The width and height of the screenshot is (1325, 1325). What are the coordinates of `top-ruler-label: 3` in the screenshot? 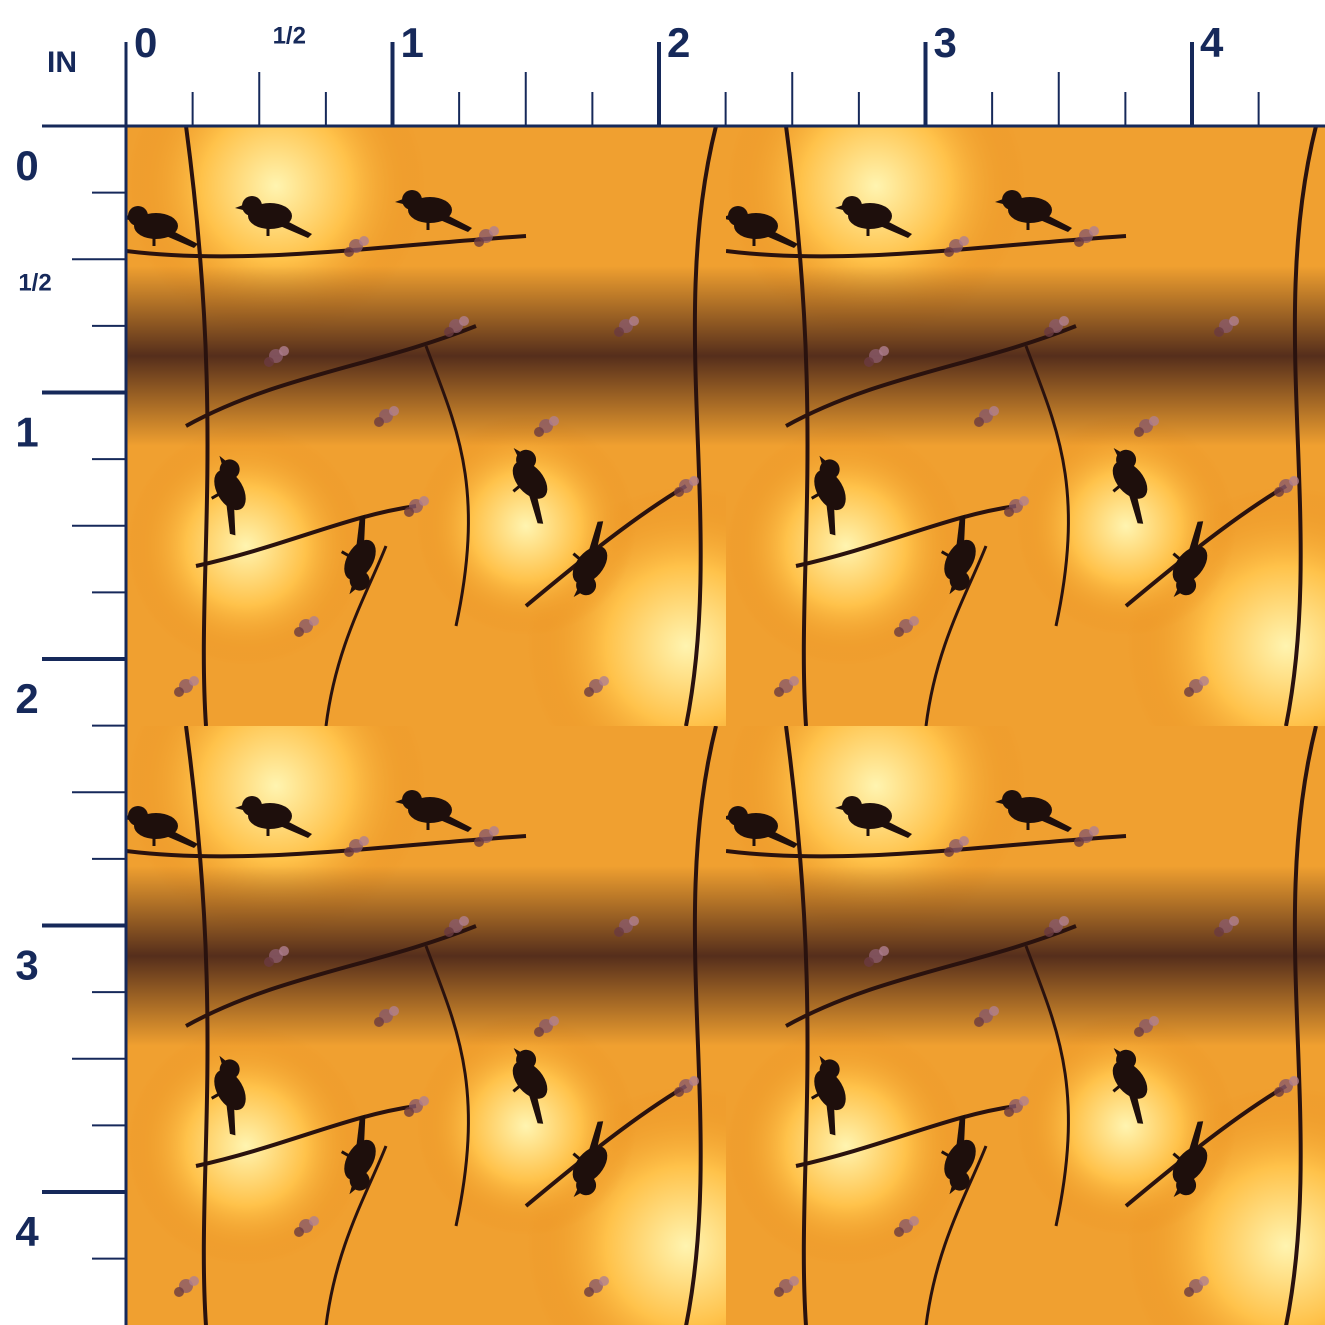 It's located at (945, 42).